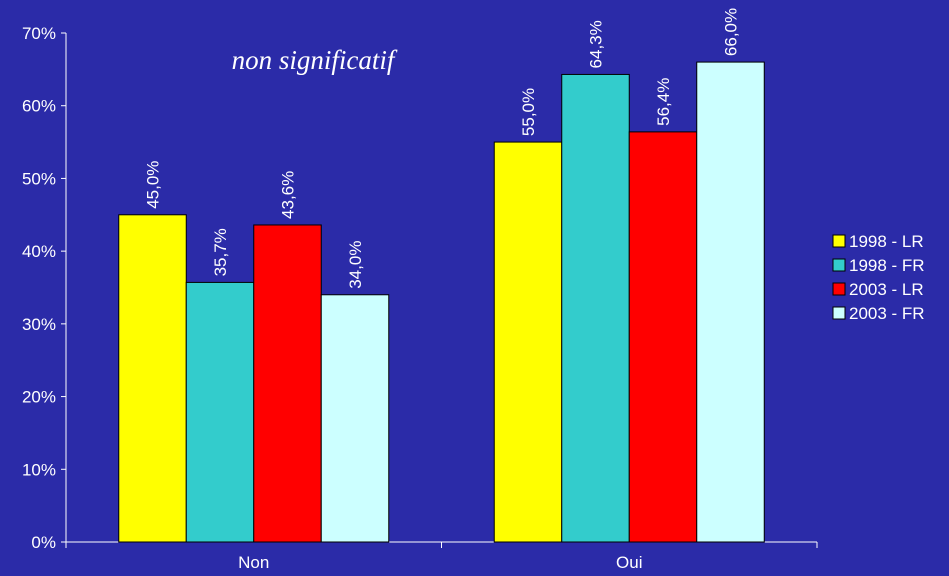 The image size is (949, 576). What do you see at coordinates (39, 178) in the screenshot?
I see `y-tick-label: 50%` at bounding box center [39, 178].